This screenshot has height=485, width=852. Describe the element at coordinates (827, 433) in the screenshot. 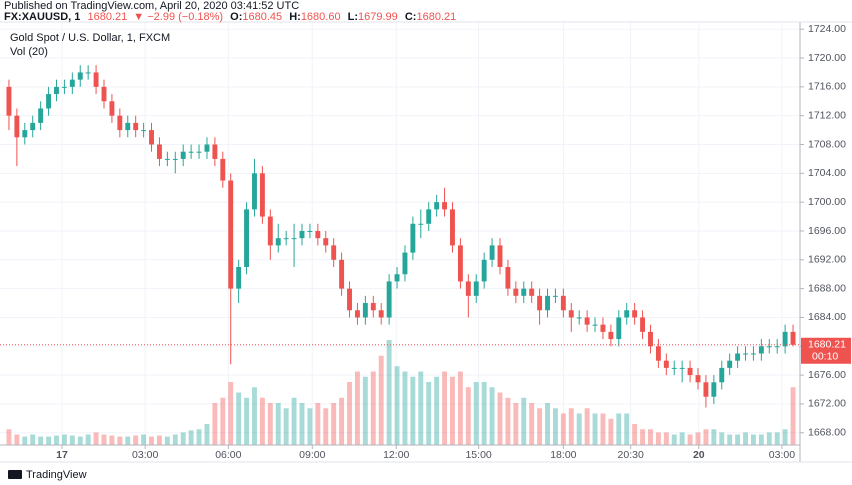

I see `y-tick-label: 1668.00` at that location.